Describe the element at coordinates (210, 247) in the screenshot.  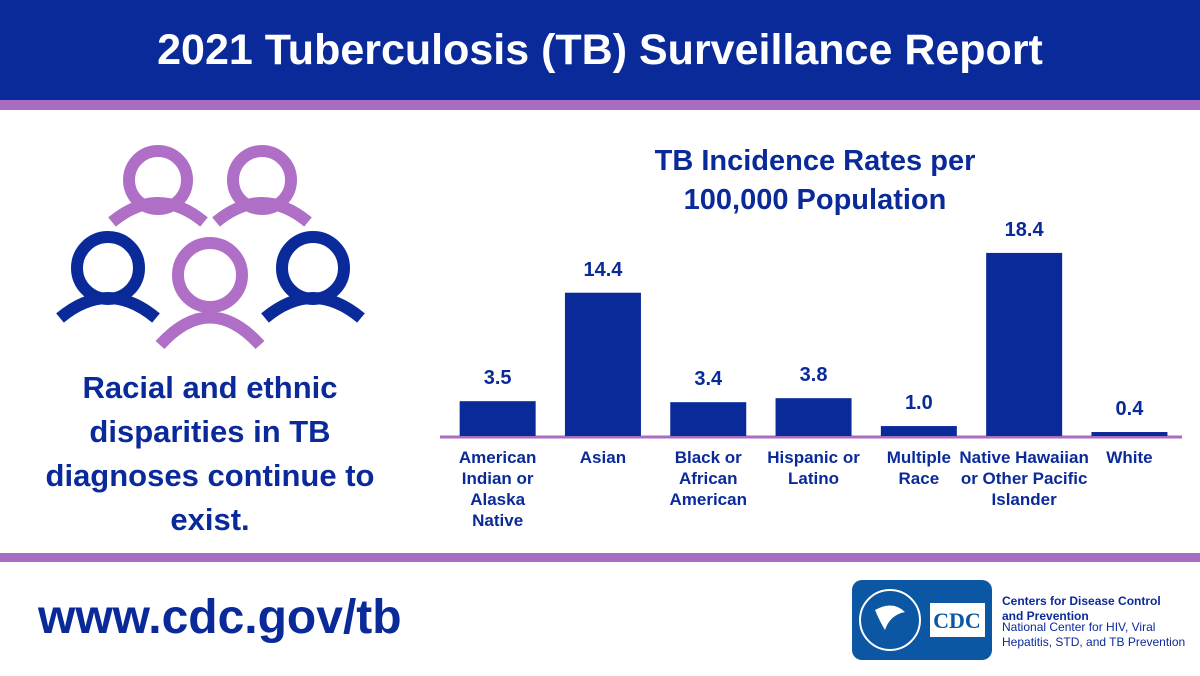
I see `people-icon` at that location.